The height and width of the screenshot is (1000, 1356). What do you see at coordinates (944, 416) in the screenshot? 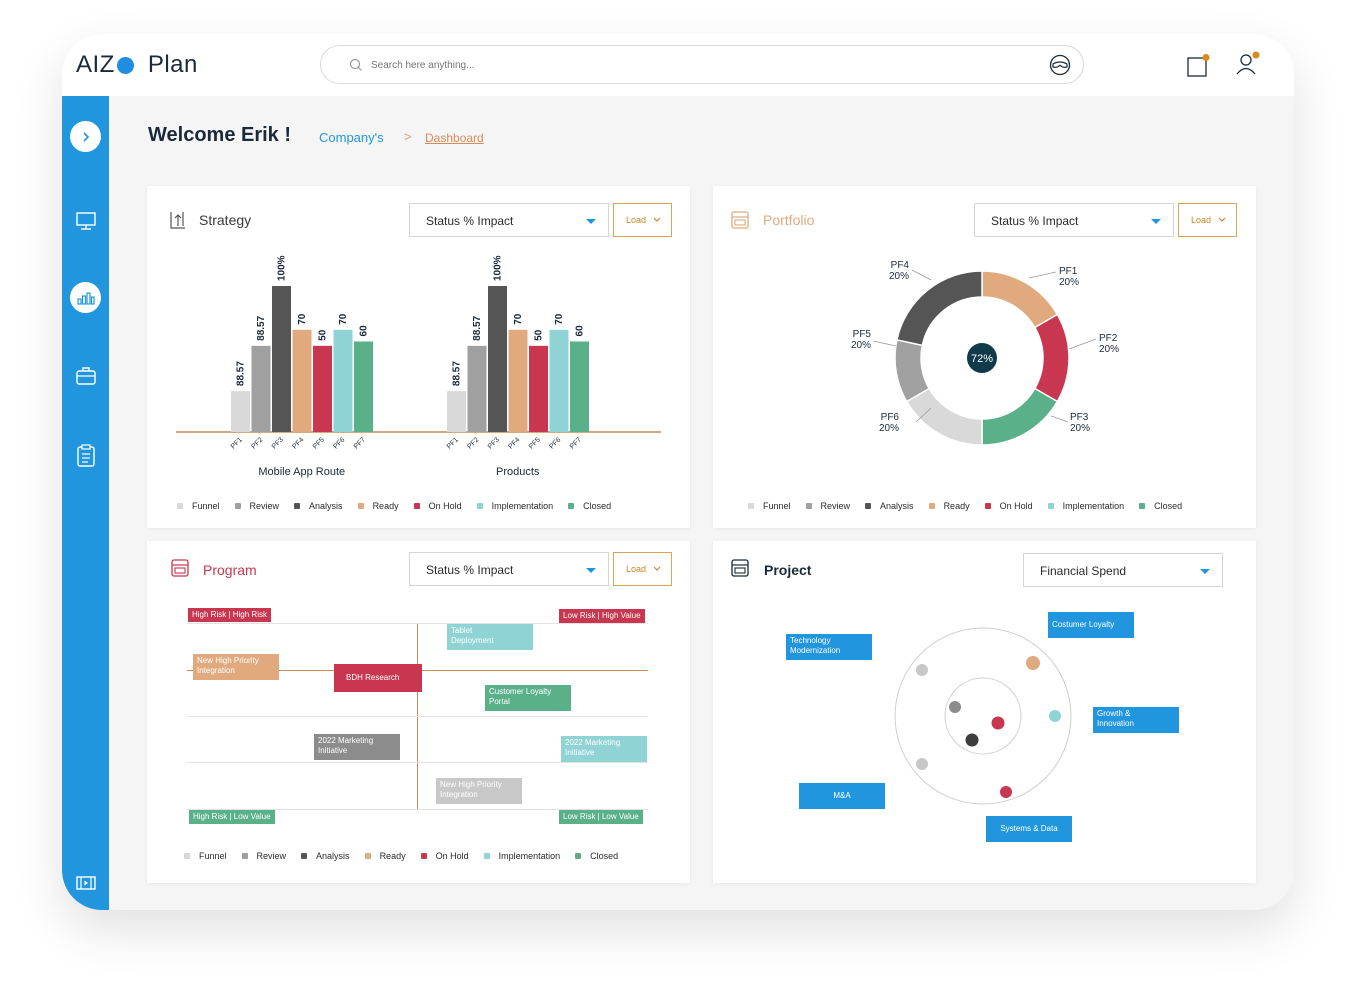
I see `donut-slice-pf6` at bounding box center [944, 416].